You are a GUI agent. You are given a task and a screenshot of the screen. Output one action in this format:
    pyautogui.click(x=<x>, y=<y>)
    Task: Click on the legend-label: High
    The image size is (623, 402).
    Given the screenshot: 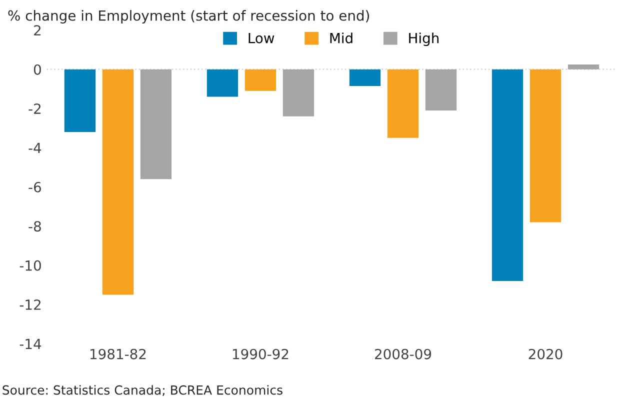 What is the action you would take?
    pyautogui.click(x=424, y=39)
    